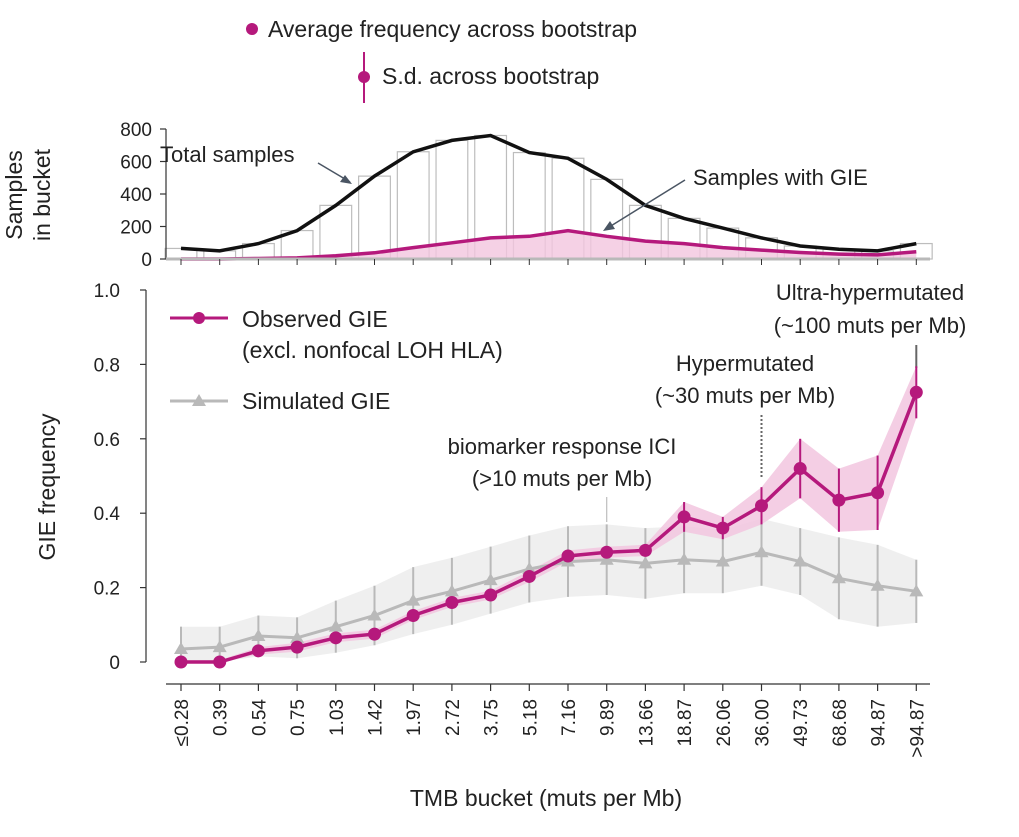  I want to click on frequency-ytick-label-1: 0.2, so click(107, 589).